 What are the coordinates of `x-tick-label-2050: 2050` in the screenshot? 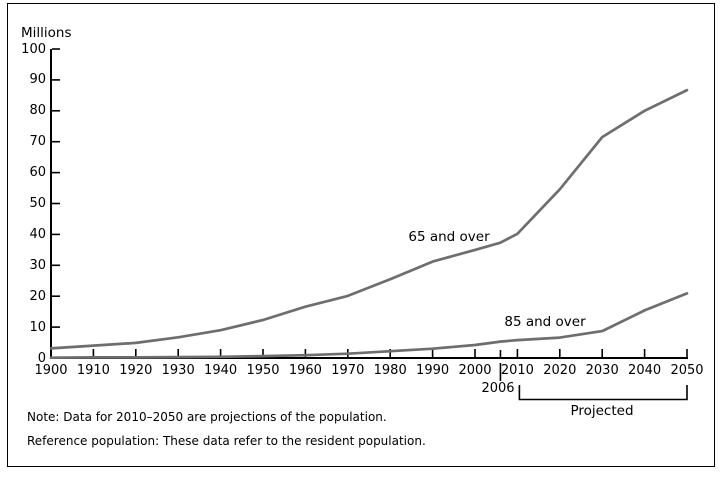 It's located at (687, 370).